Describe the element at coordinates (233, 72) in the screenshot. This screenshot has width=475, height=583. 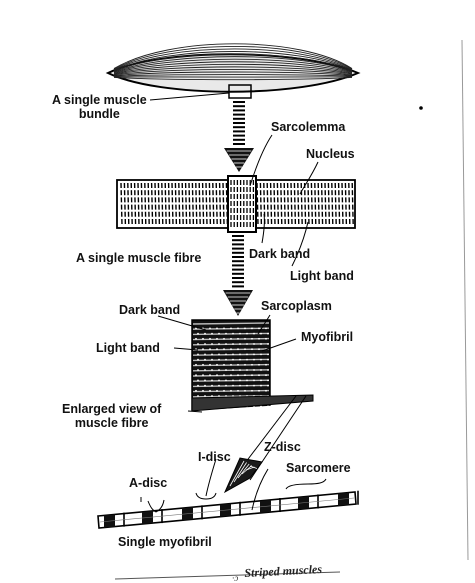
I see `muscle-bundle` at that location.